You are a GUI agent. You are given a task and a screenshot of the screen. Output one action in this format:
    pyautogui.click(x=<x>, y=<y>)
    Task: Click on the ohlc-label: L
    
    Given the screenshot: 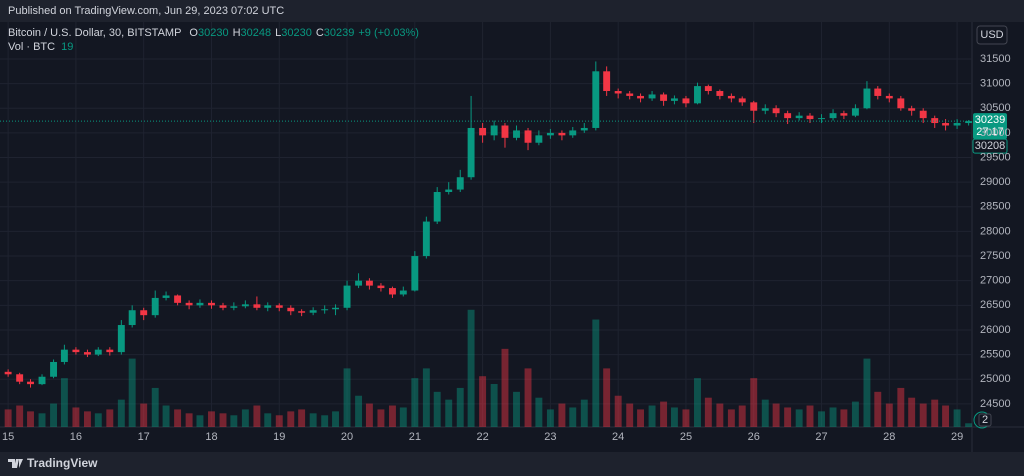 What is the action you would take?
    pyautogui.click(x=278, y=33)
    